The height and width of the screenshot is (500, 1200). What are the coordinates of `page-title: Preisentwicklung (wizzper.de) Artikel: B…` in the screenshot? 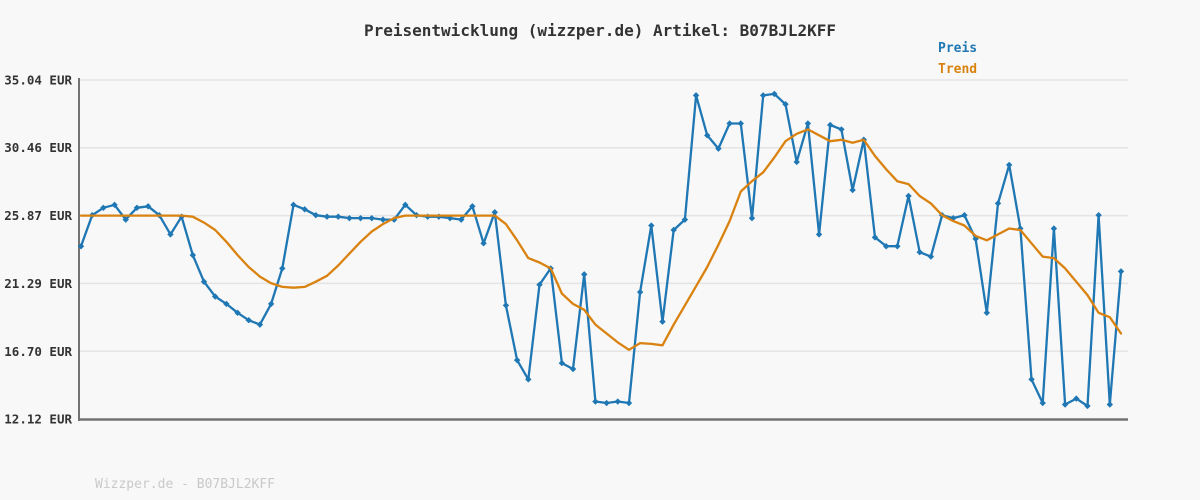 It's located at (599, 30).